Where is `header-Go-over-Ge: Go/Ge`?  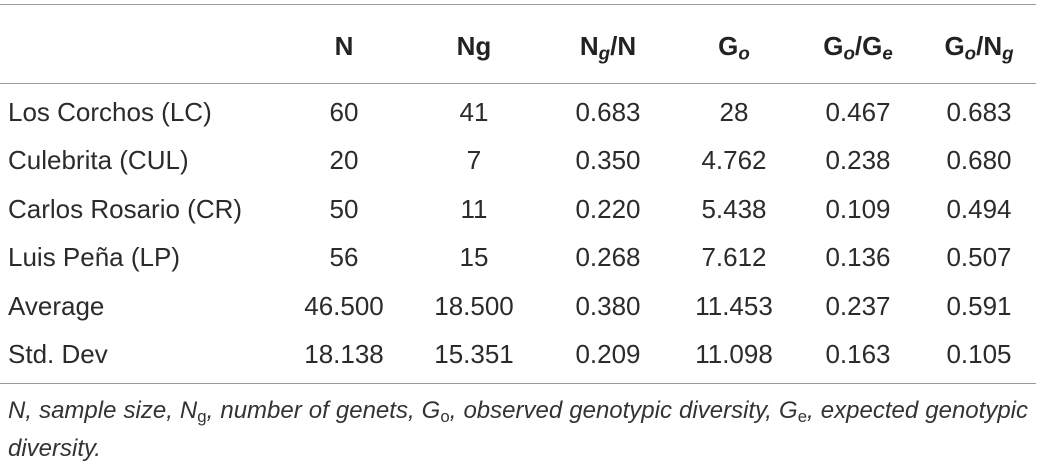
header-Go-over-Ge: Go/Ge is located at coordinates (858, 47).